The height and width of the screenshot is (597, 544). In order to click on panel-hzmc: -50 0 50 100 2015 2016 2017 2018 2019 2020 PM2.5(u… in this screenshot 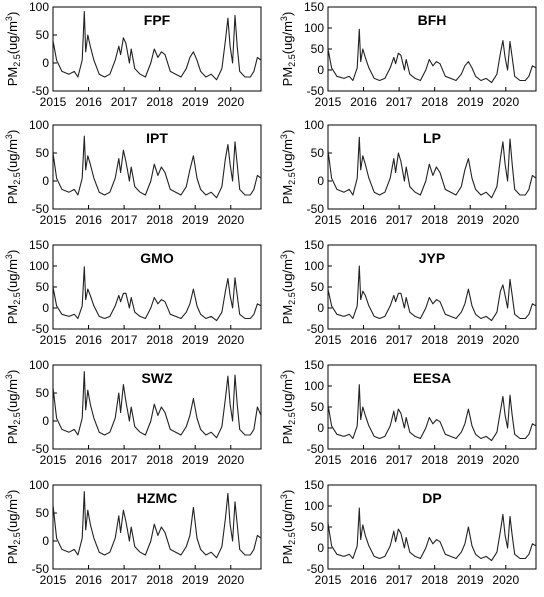, I will do `click(133, 532)`.